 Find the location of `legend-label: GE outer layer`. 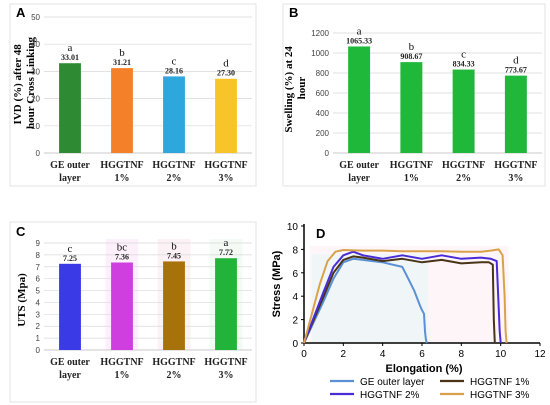

legend-label: GE outer layer is located at coordinates (392, 382).